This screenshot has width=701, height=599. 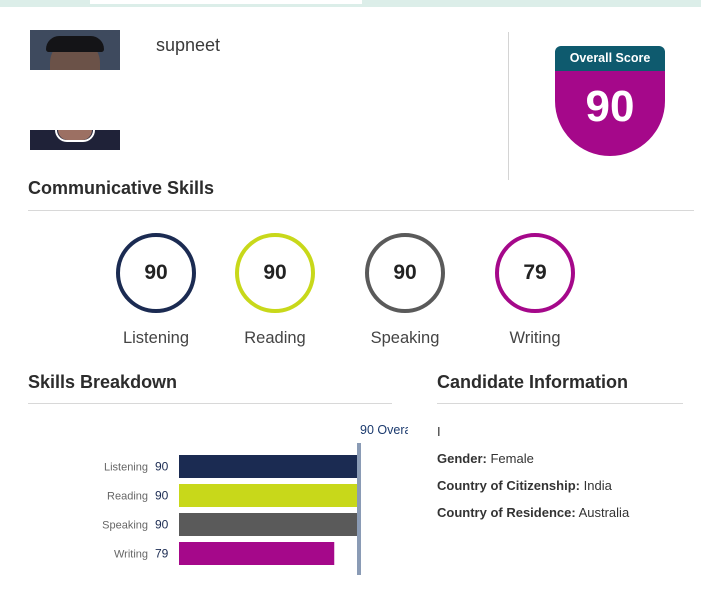 I want to click on listening-score: 90, so click(x=156, y=272).